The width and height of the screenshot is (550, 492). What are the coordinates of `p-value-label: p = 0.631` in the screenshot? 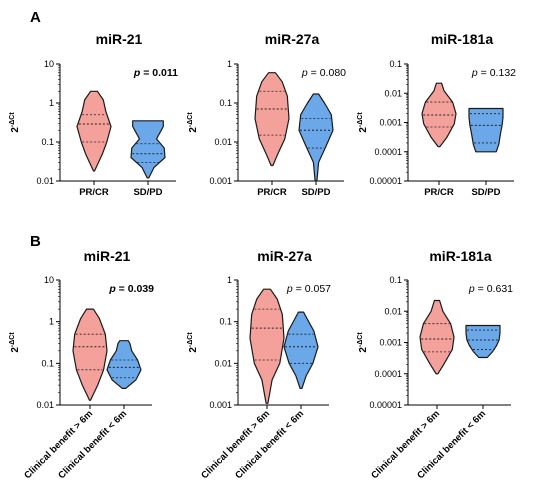 It's located at (490, 289).